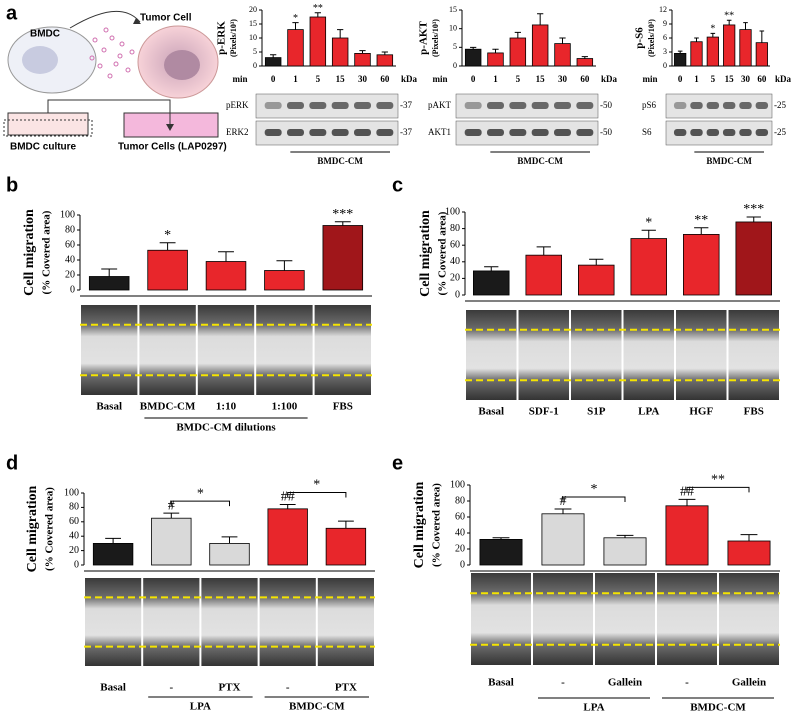  What do you see at coordinates (222, 38) in the screenshot?
I see `y-axis-label: p-ERK` at bounding box center [222, 38].